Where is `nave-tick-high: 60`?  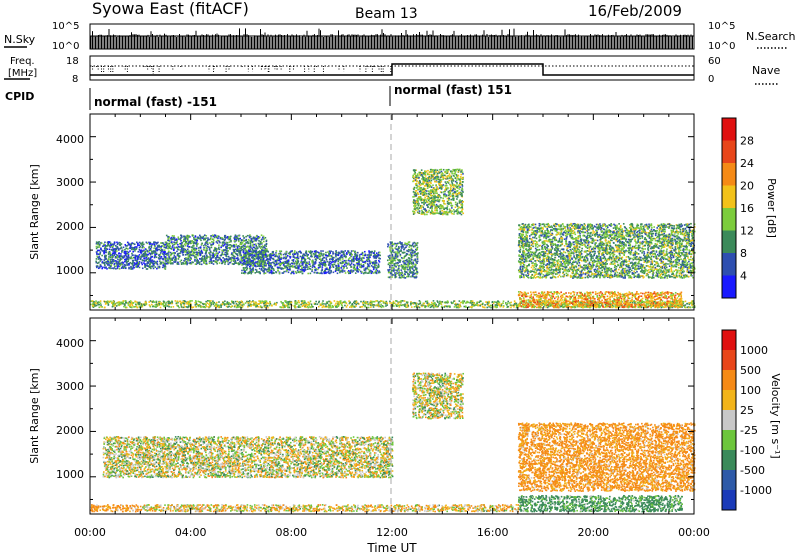
nave-tick-high: 60 is located at coordinates (714, 61).